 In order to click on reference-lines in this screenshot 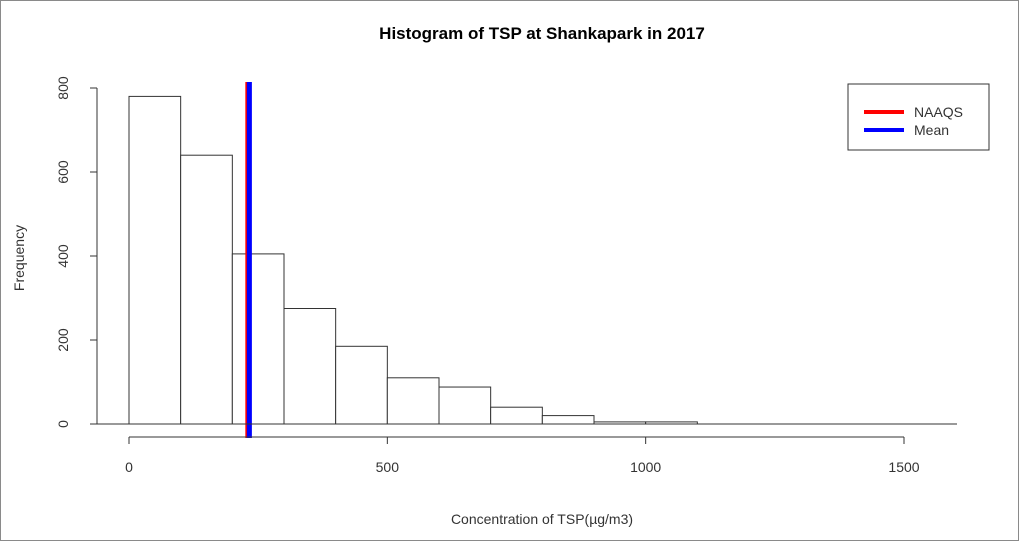, I will do `click(248, 260)`.